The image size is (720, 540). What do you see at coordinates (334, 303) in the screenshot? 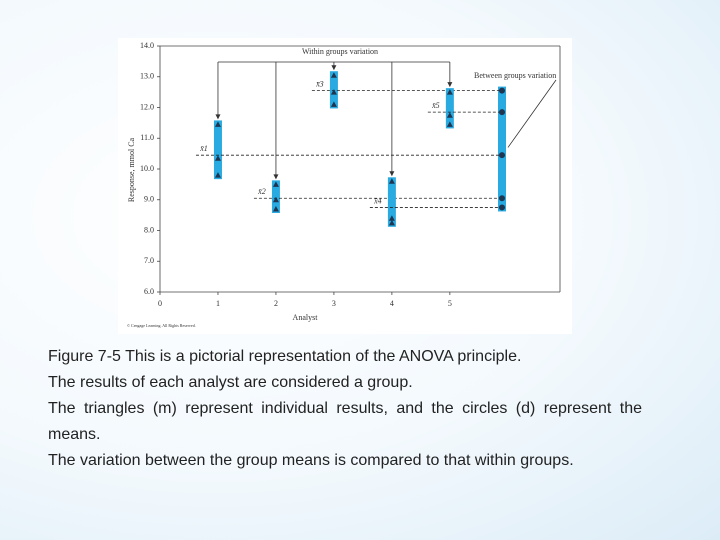
I see `x-tick-label: 3` at bounding box center [334, 303].